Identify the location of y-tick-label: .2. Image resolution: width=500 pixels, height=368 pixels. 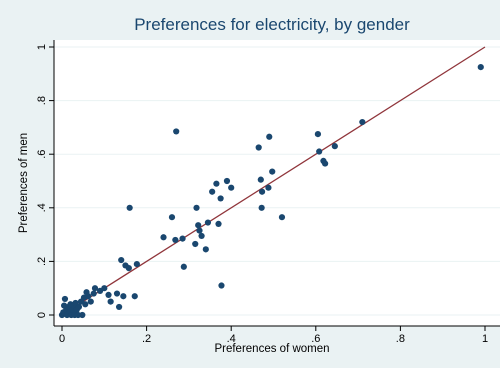
(42, 261).